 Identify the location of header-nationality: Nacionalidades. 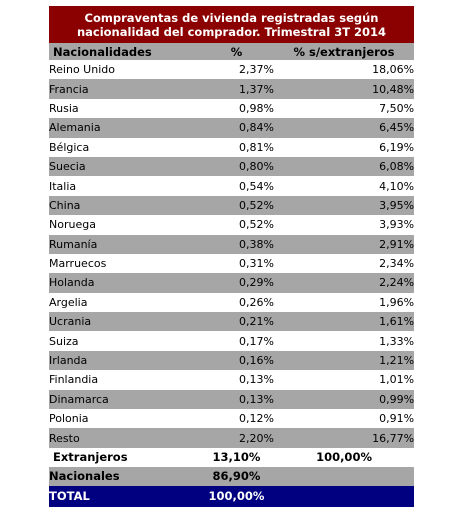
(124, 51).